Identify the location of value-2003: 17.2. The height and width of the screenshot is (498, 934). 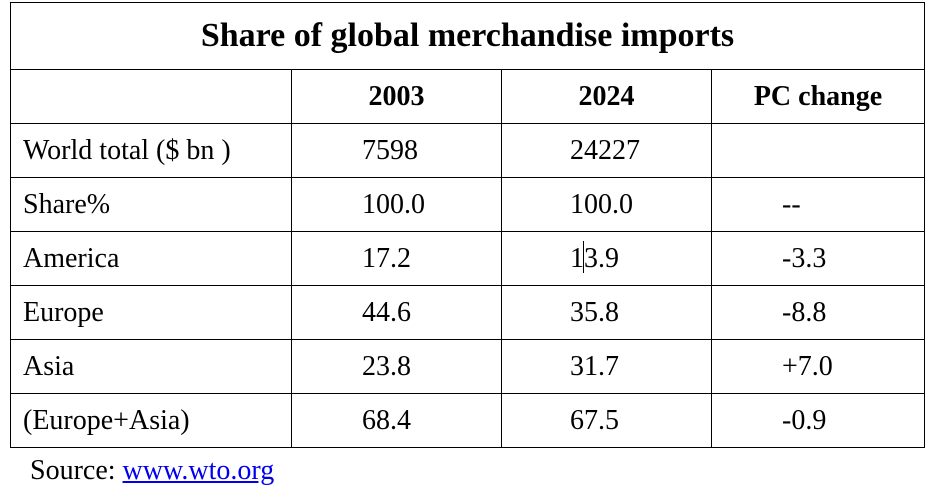
(396, 258).